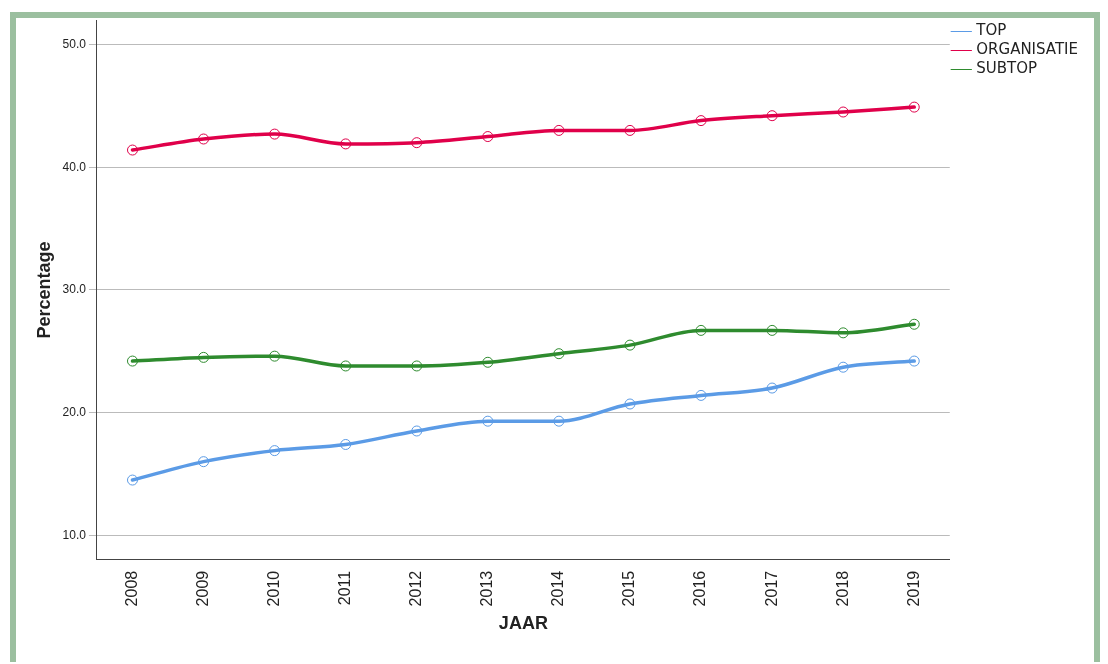 The width and height of the screenshot is (1108, 664). Describe the element at coordinates (700, 588) in the screenshot. I see `x-tick-label: 2016` at that location.